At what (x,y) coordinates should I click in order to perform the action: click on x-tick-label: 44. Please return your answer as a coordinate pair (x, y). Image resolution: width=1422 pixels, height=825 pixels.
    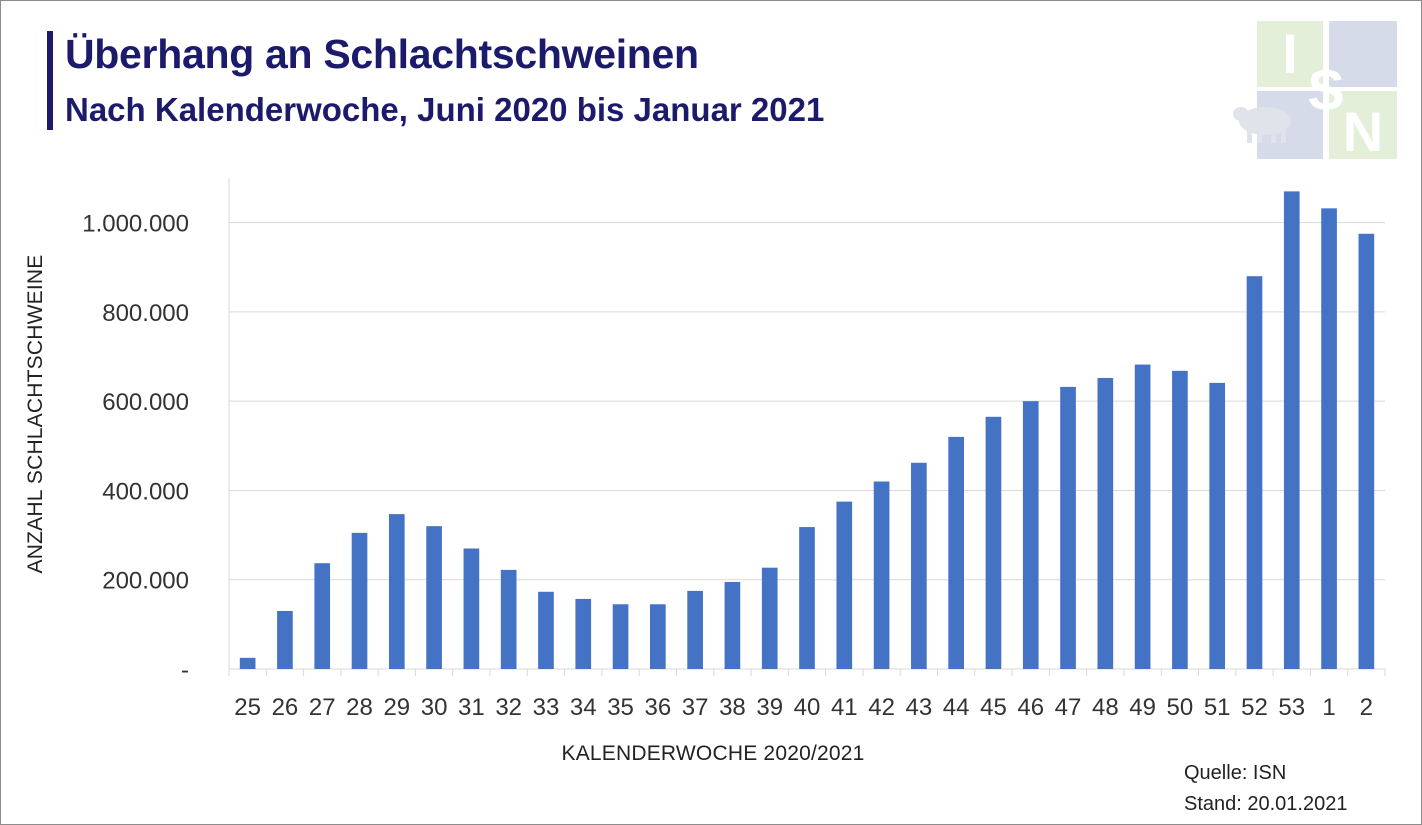
    Looking at the image, I should click on (956, 707).